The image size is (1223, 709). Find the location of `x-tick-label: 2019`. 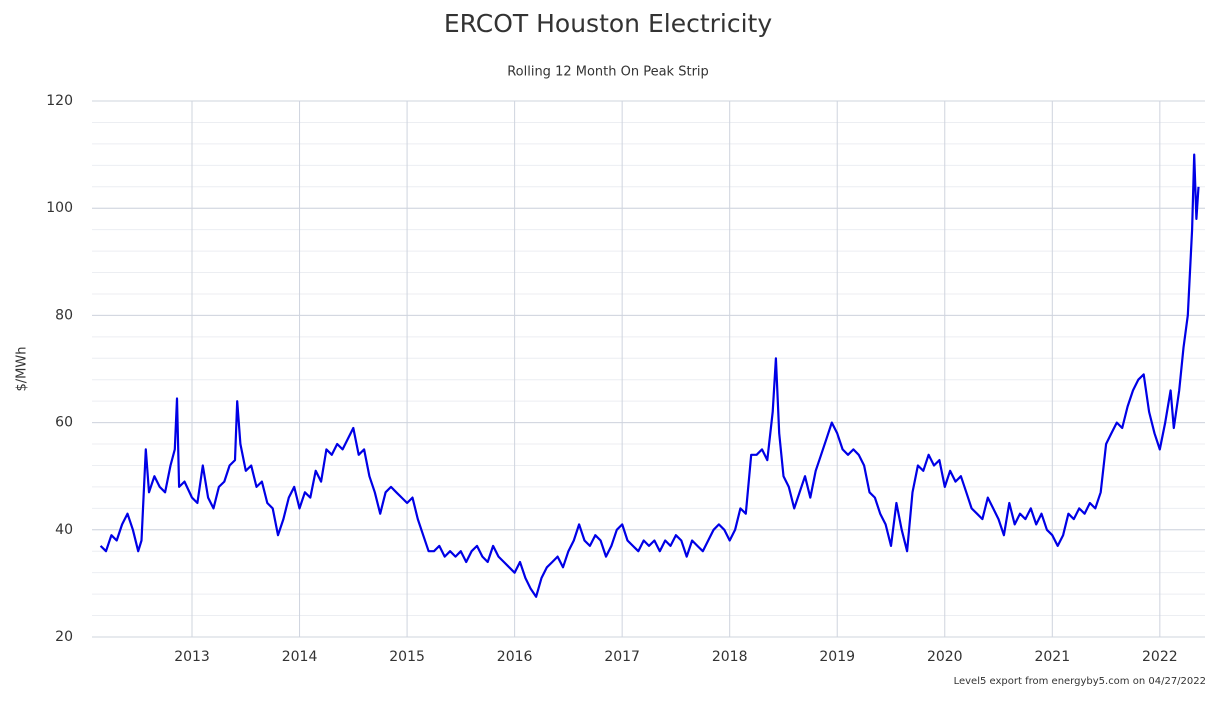

x-tick-label: 2019 is located at coordinates (837, 657).